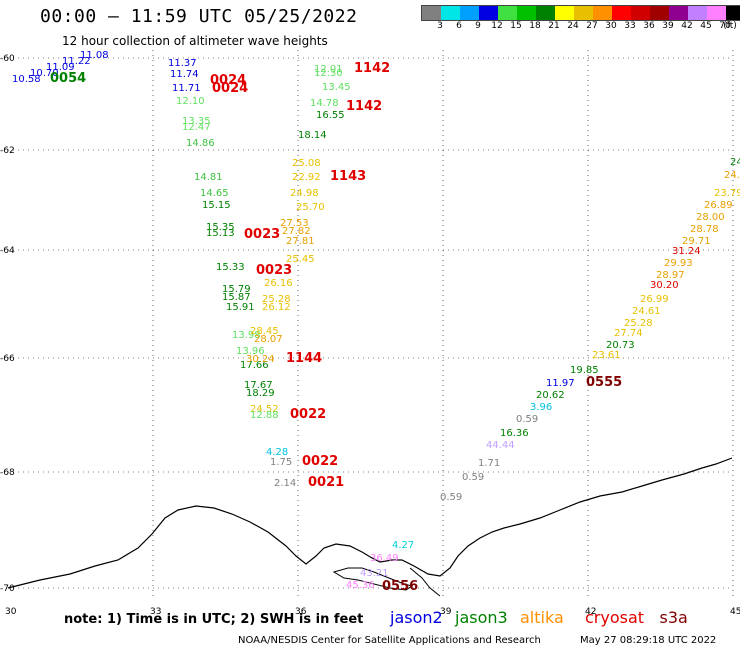 The height and width of the screenshot is (650, 740). I want to click on color-scale-labels: 3 6 9 12 15 18 21 24 27 30 33 36 39 42 45 70 (ft), so click(579, 27).